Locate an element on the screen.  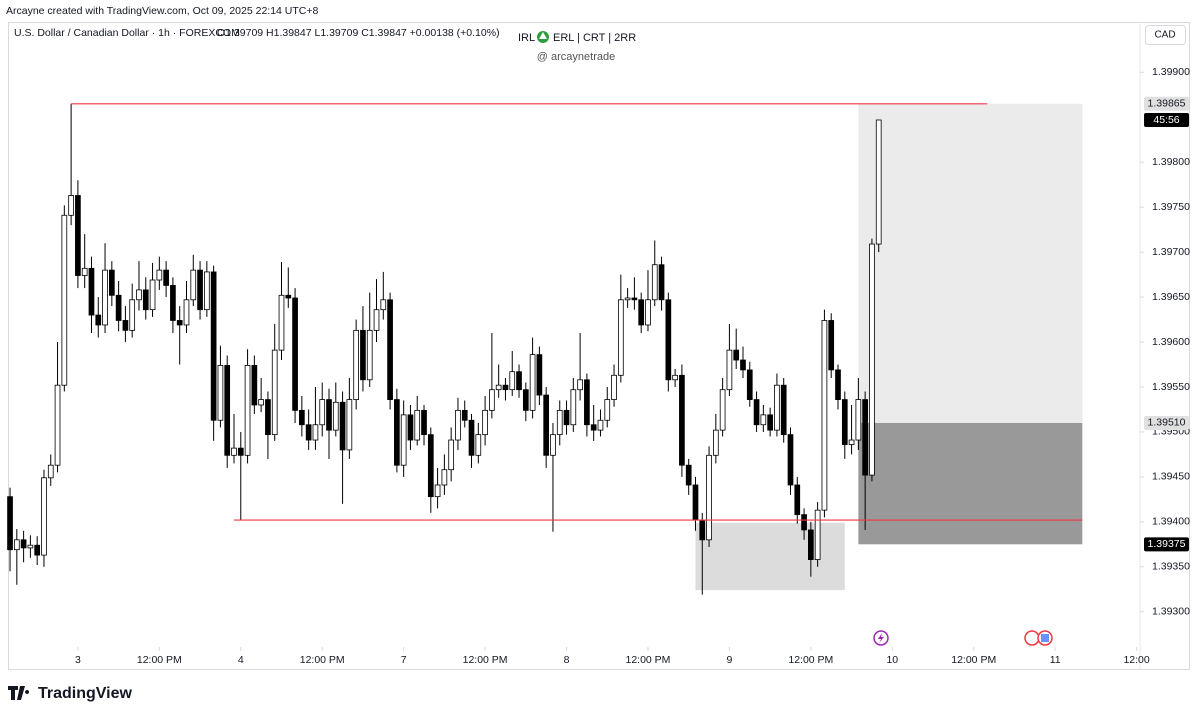
y-tick-label: 1.39550 is located at coordinates (1171, 387).